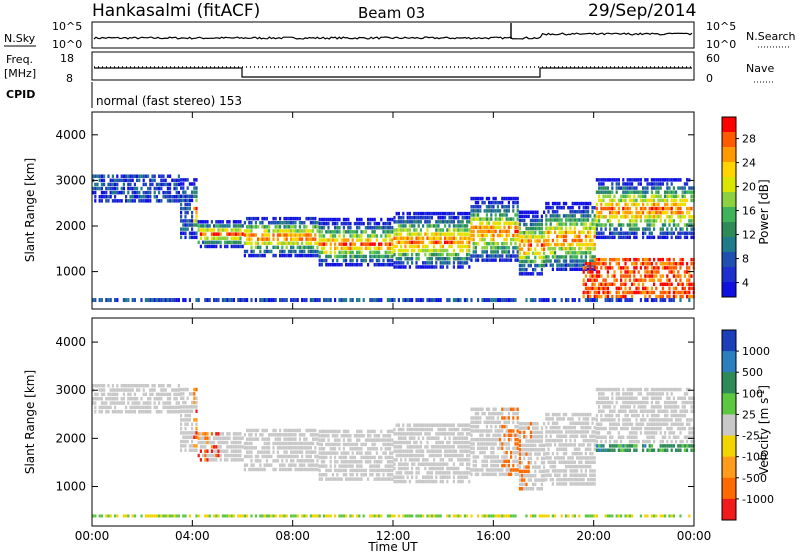 This screenshot has width=800, height=554. I want to click on colorbar-frame, so click(729, 207).